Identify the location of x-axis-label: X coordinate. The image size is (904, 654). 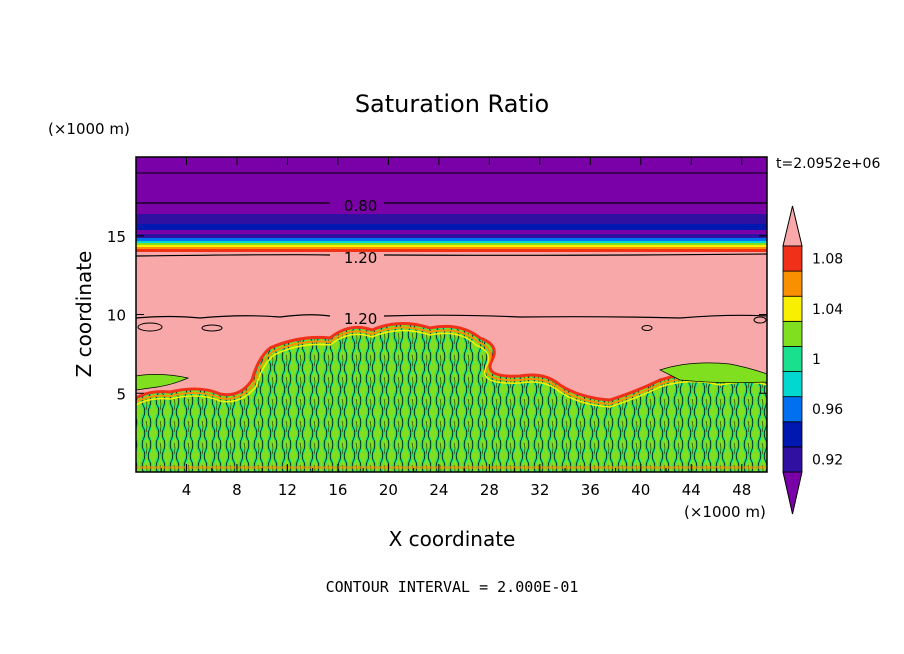
(452, 539).